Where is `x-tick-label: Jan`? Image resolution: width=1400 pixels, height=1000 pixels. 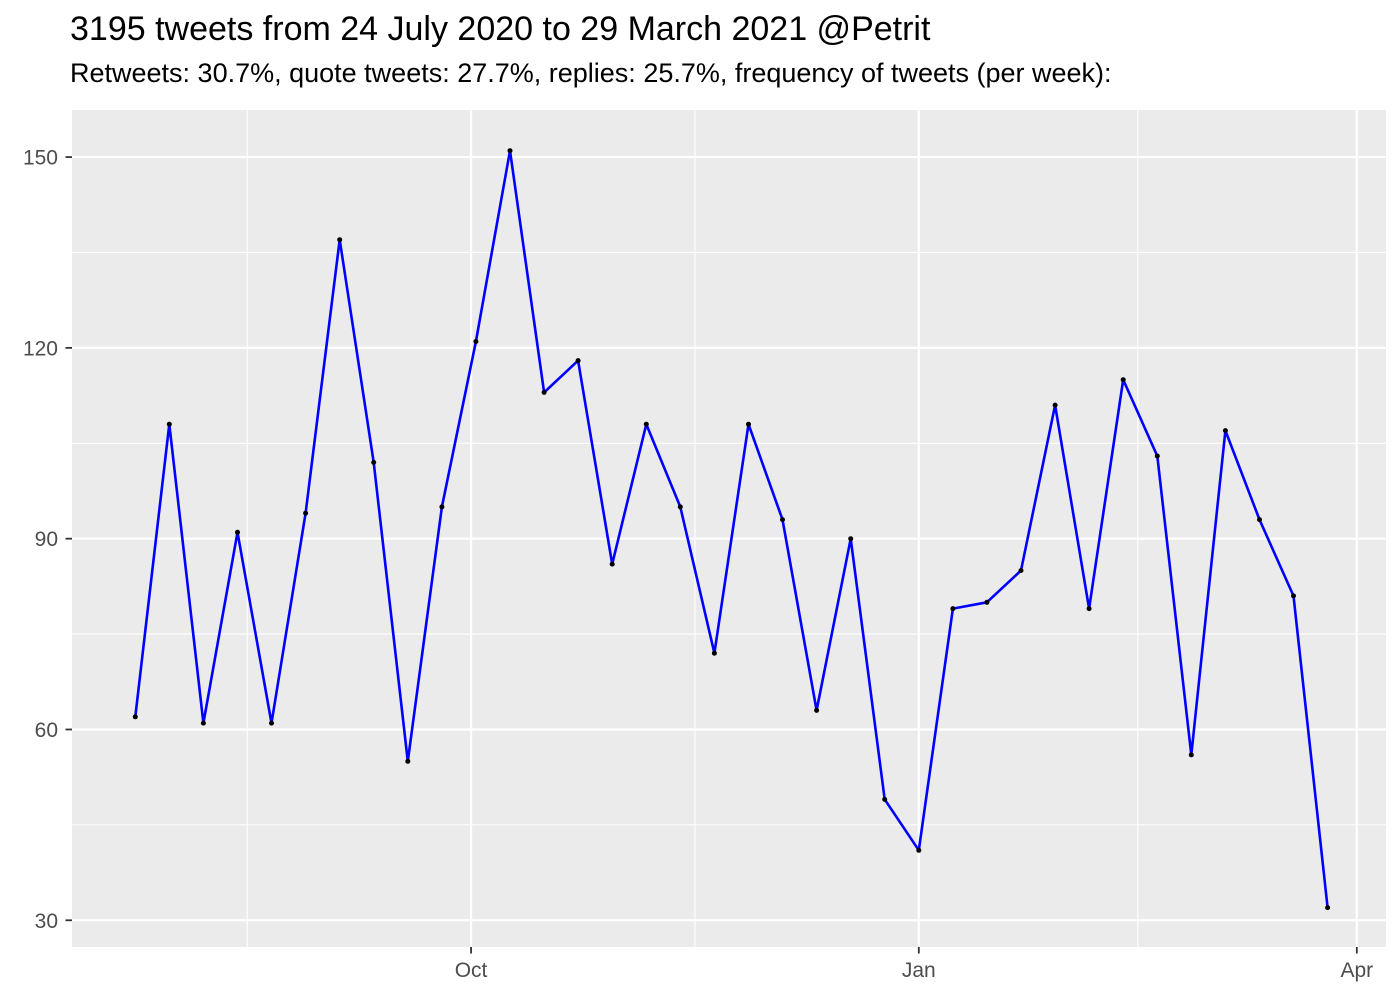 x-tick-label: Jan is located at coordinates (919, 970).